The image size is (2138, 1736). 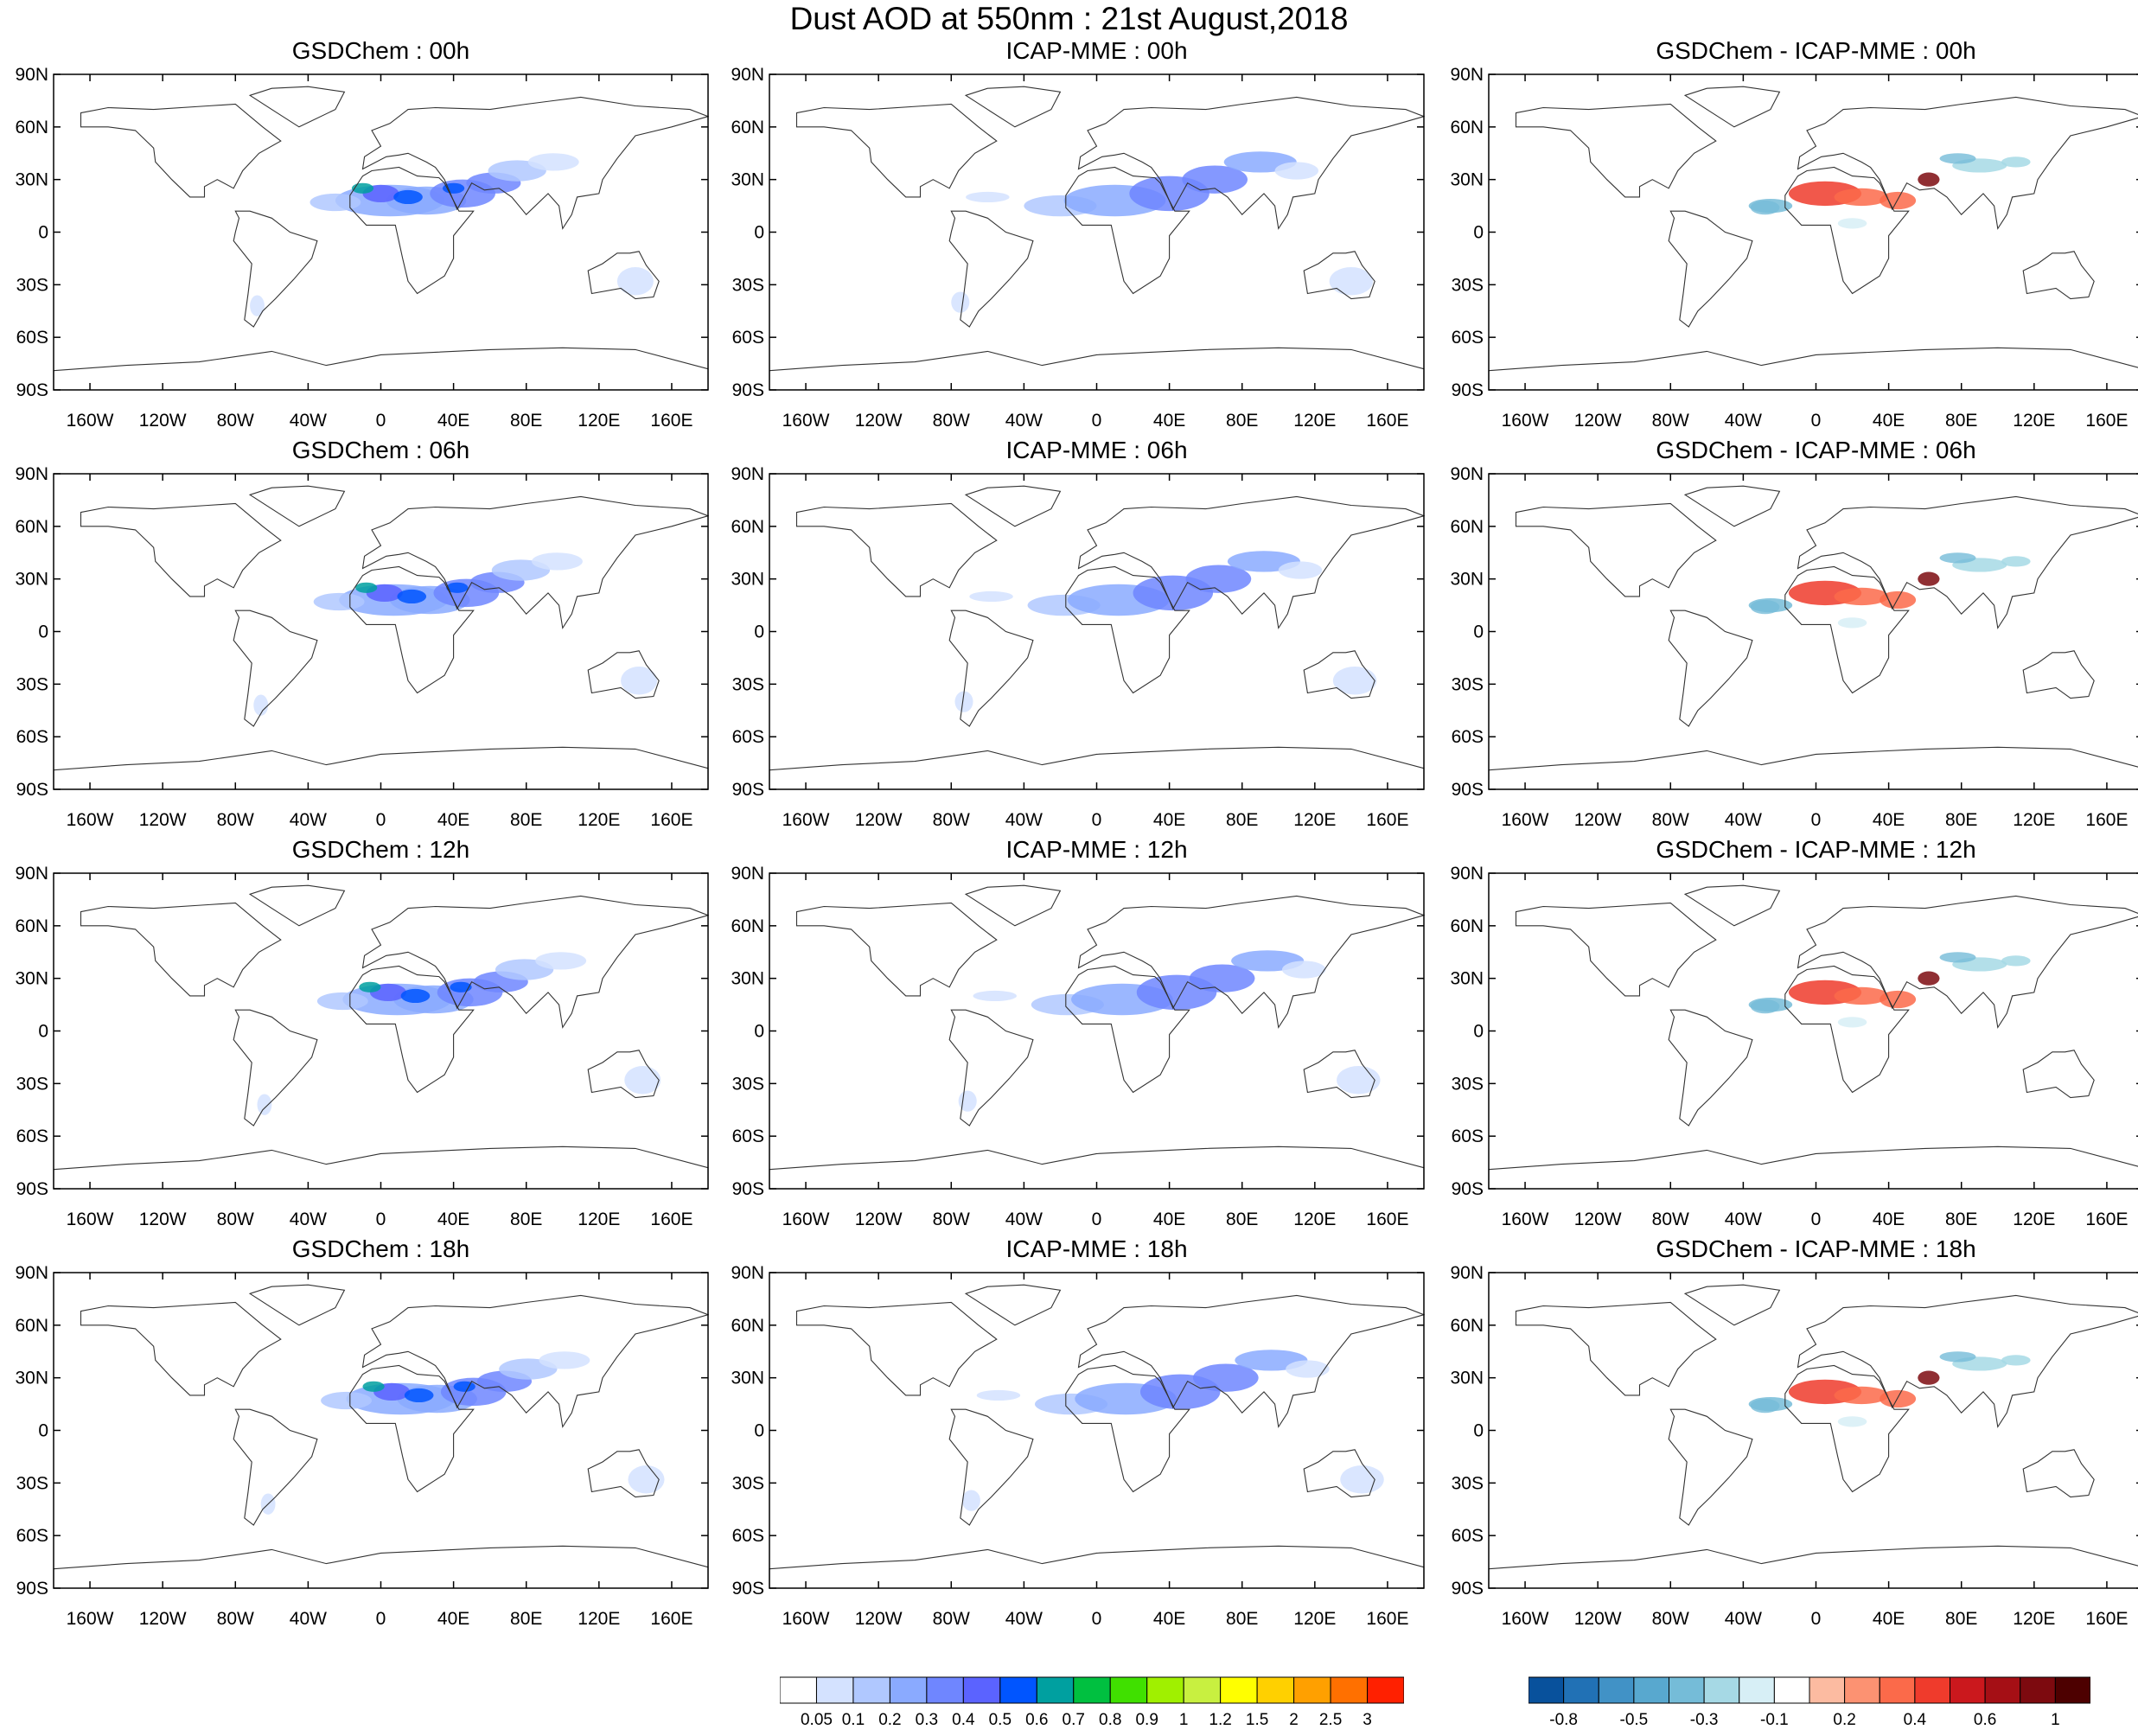 What do you see at coordinates (927, 1720) in the screenshot?
I see `colorbar-label: 0.3` at bounding box center [927, 1720].